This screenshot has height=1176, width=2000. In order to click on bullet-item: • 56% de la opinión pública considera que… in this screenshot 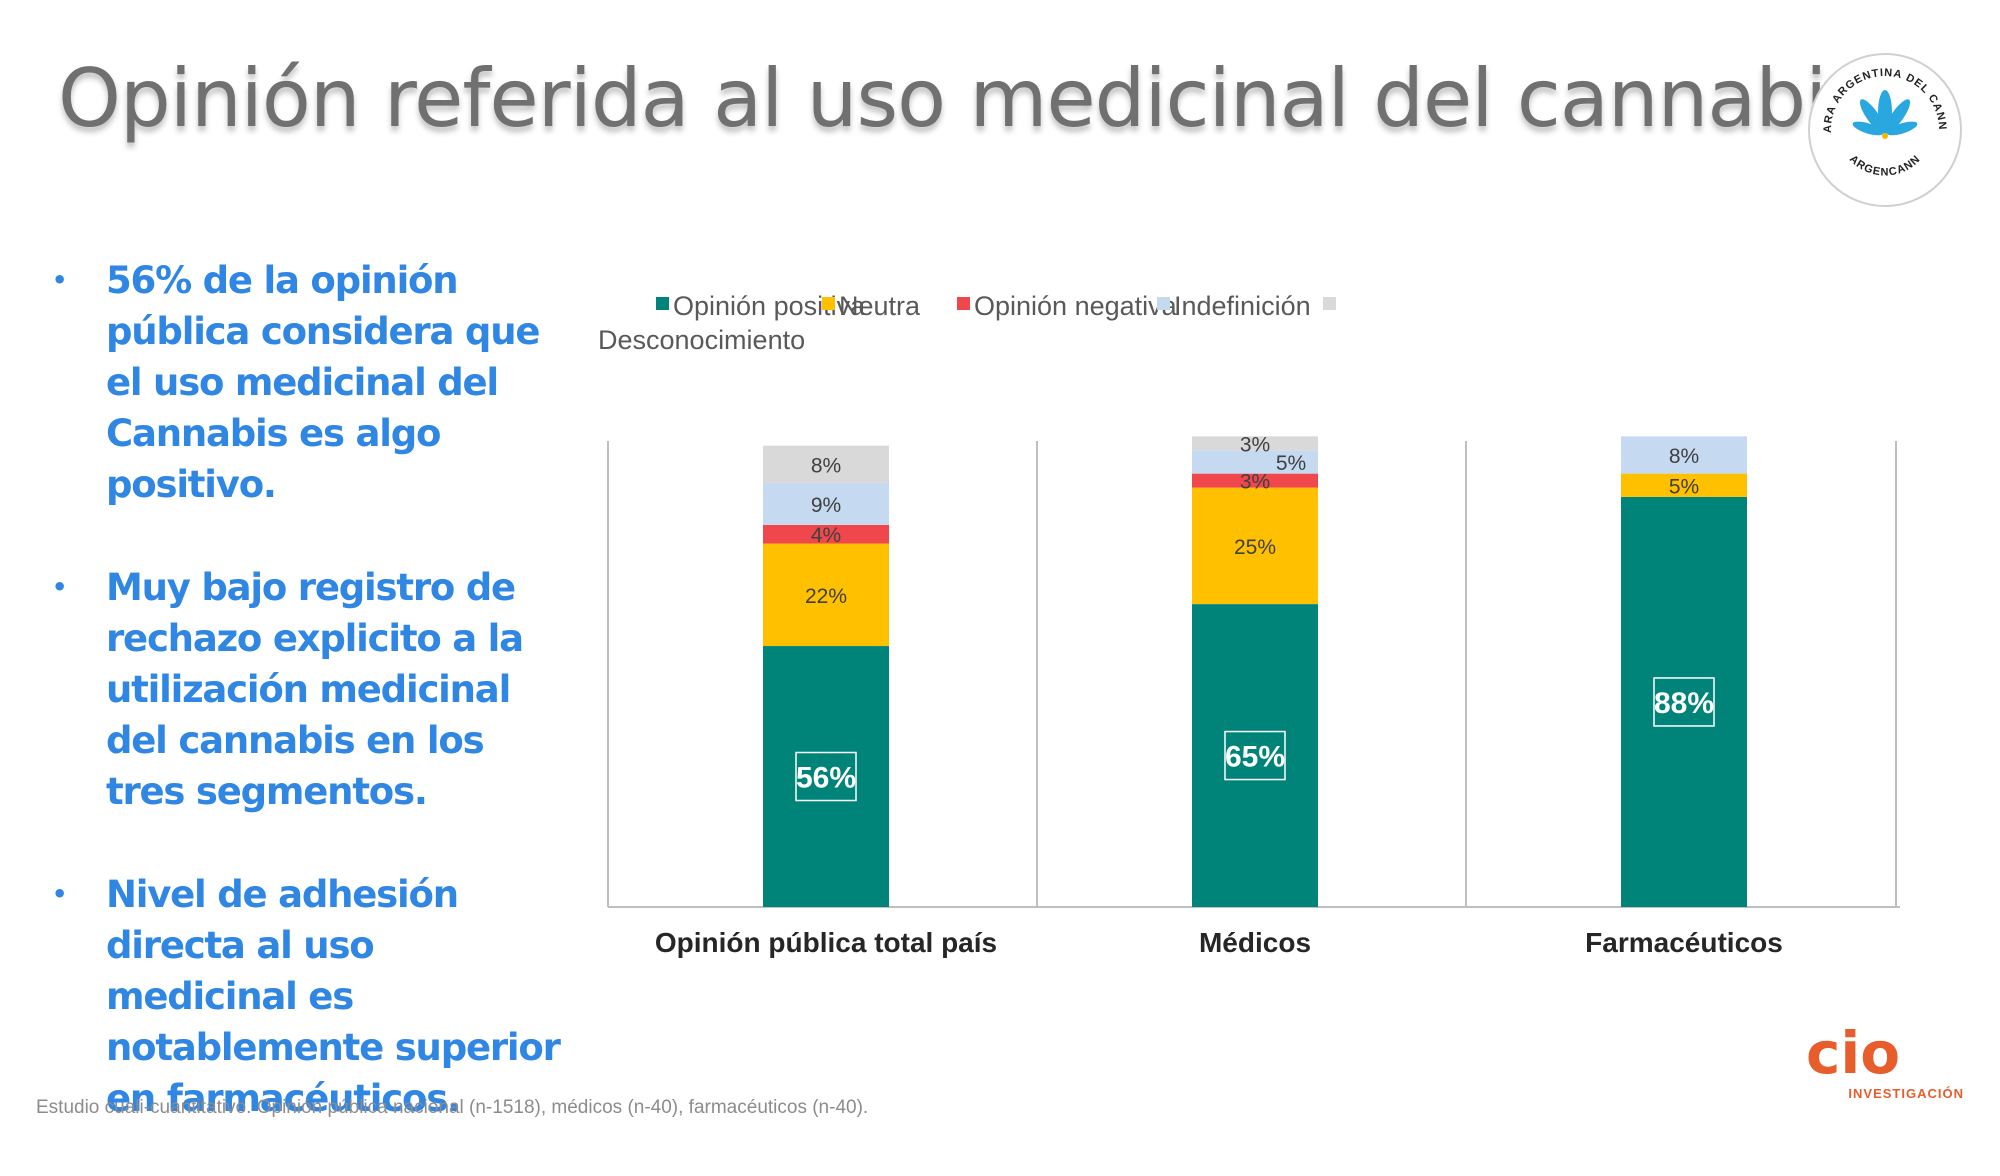, I will do `click(308, 382)`.